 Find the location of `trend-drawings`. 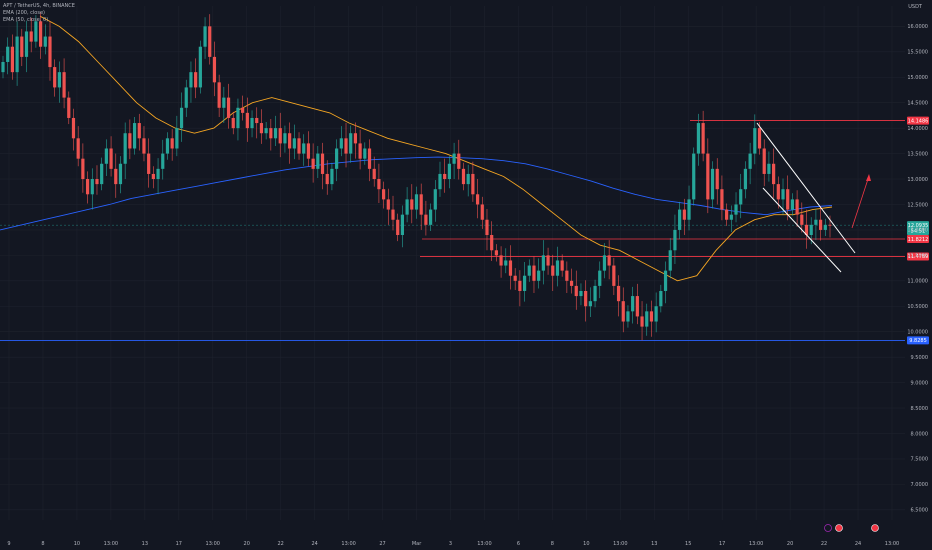

trend-drawings is located at coordinates (813, 197).